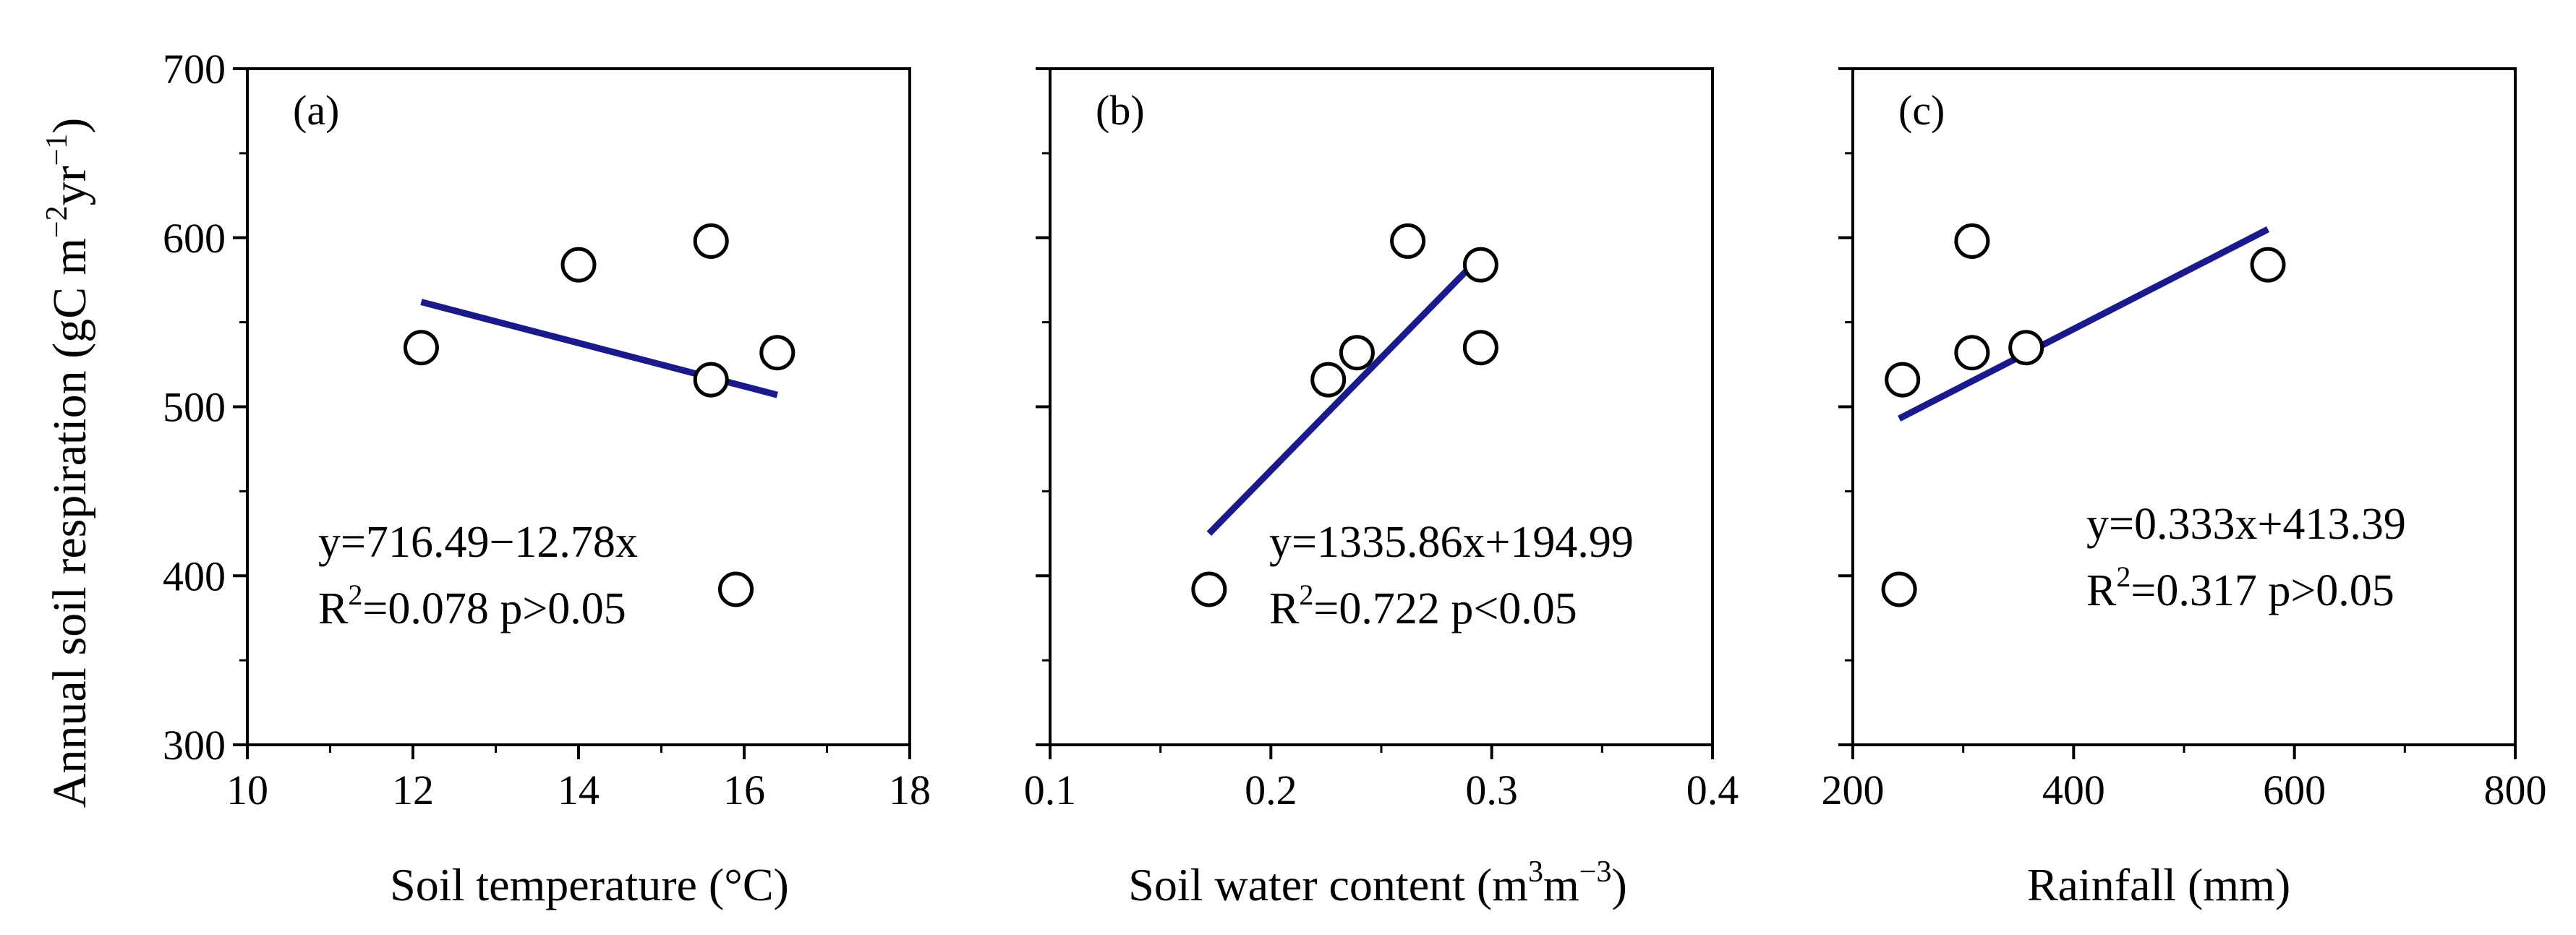 This screenshot has height=935, width=2576. What do you see at coordinates (413, 790) in the screenshot?
I see `panel-a-x-tick-label: 12` at bounding box center [413, 790].